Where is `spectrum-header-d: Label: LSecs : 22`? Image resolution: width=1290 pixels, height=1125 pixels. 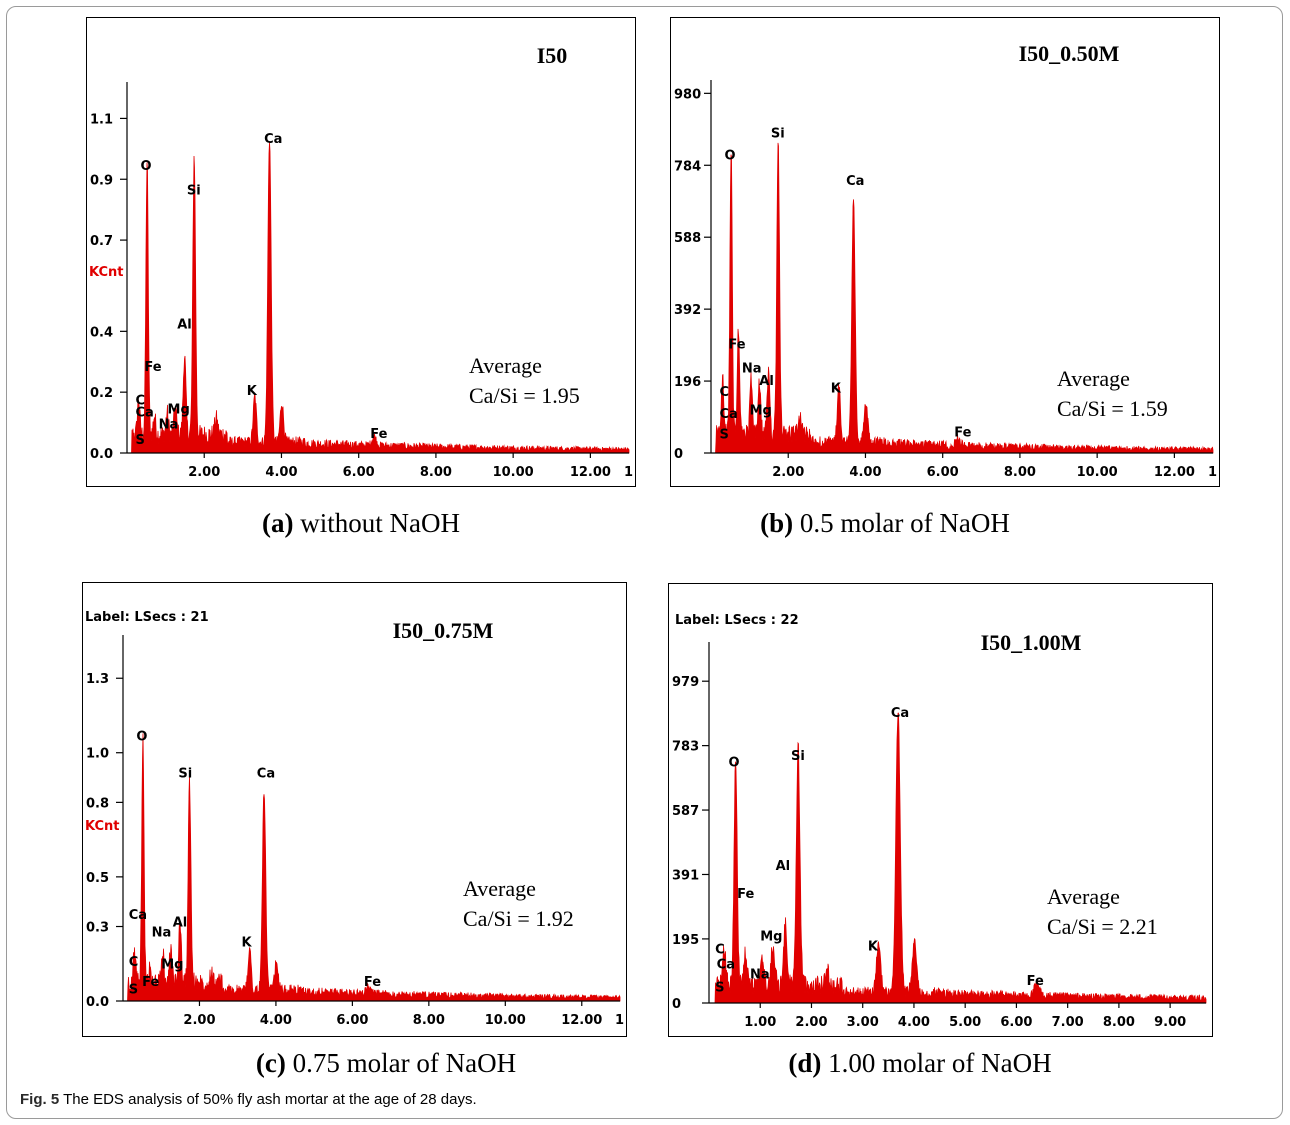
spectrum-header-d: Label: LSecs : 22 is located at coordinates (737, 620).